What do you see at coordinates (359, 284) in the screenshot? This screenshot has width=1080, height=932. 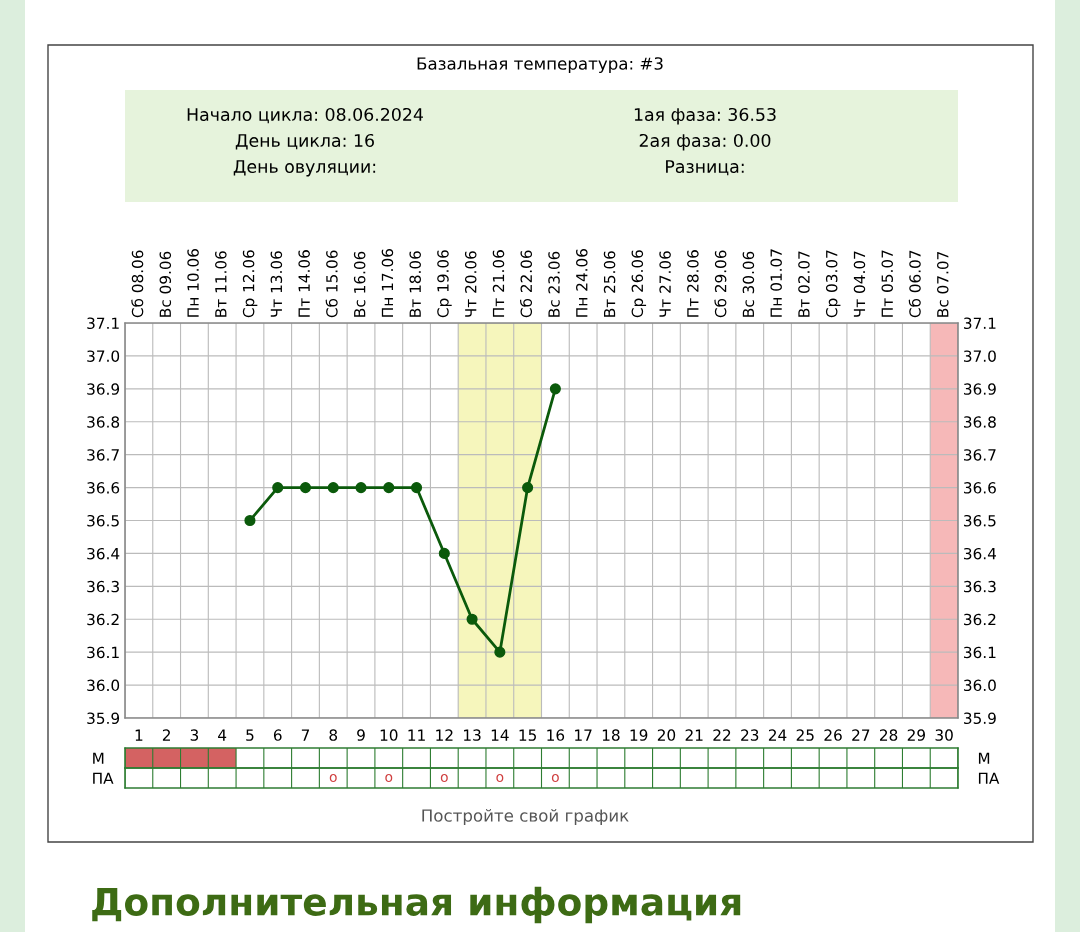 I see `x-tick-label: Вс 16.06` at bounding box center [359, 284].